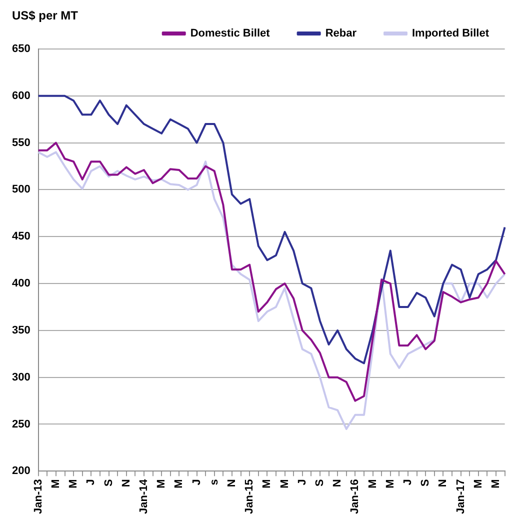  Describe the element at coordinates (21, 330) in the screenshot. I see `y-tick-label: 350` at that location.